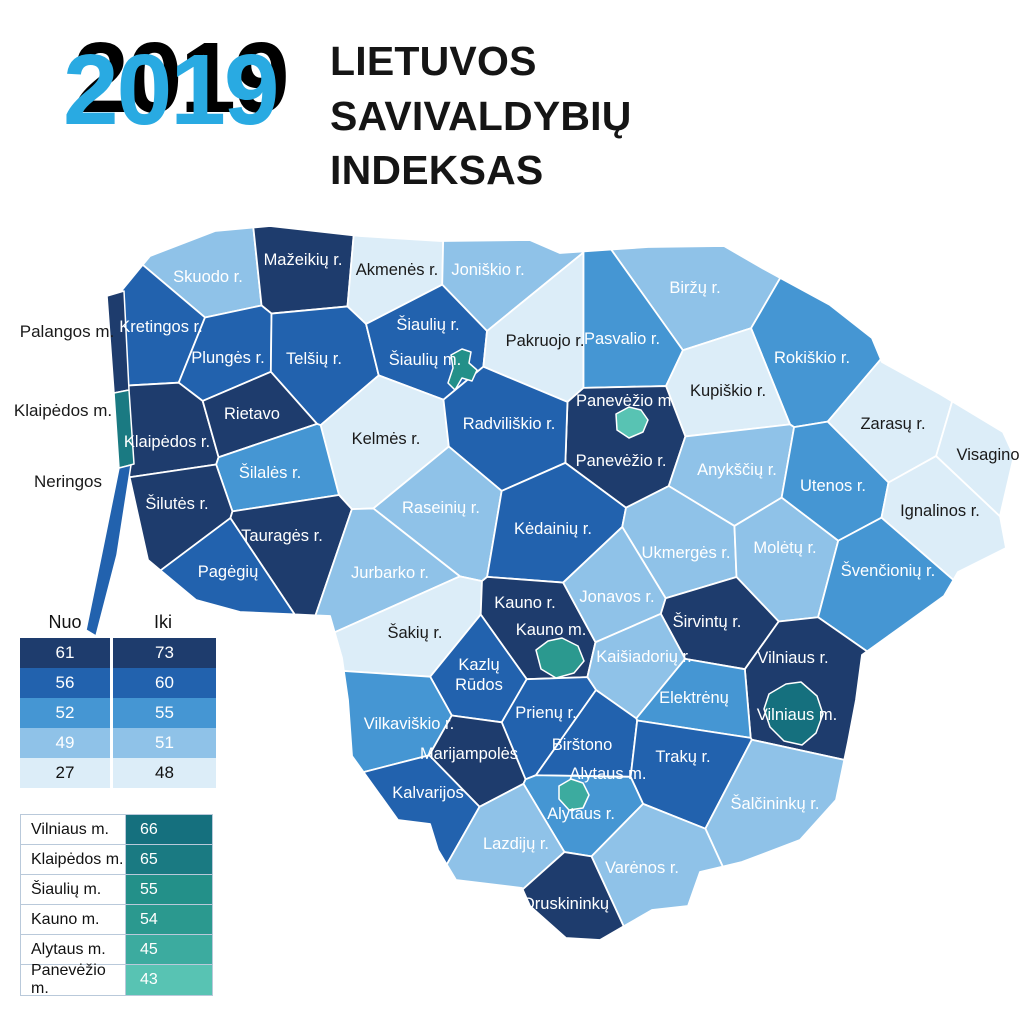  Describe the element at coordinates (414, 632) in the screenshot. I see `label-aki-r: Šakių r.` at that location.